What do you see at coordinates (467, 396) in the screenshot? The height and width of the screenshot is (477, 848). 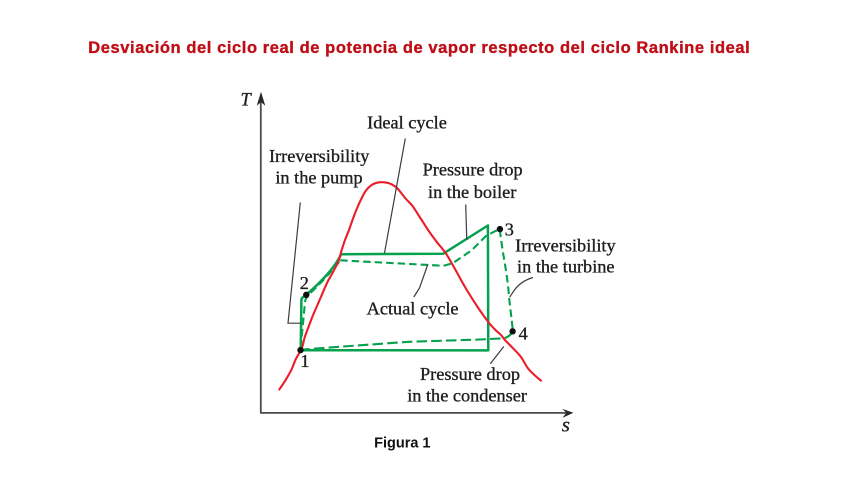 I see `svg-text: in the condenser` at bounding box center [467, 396].